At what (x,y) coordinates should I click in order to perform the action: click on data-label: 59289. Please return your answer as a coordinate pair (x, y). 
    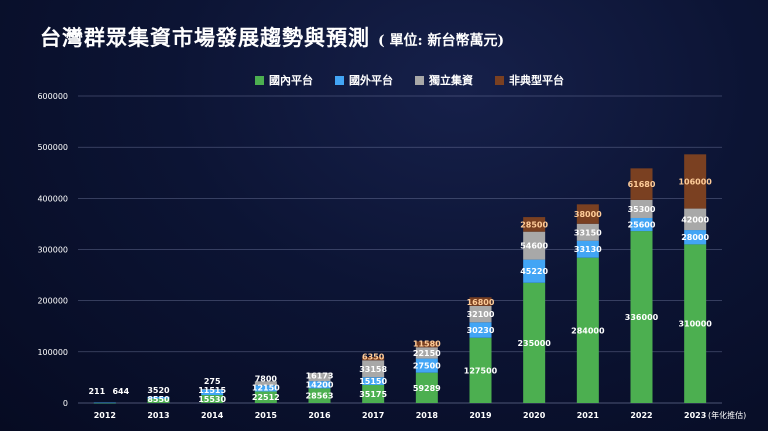
    Looking at the image, I should click on (427, 388).